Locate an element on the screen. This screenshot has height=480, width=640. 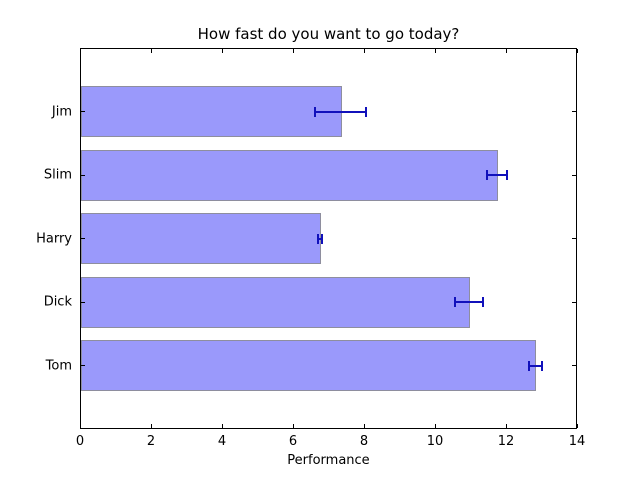
x-axis-label: Performance is located at coordinates (328, 460).